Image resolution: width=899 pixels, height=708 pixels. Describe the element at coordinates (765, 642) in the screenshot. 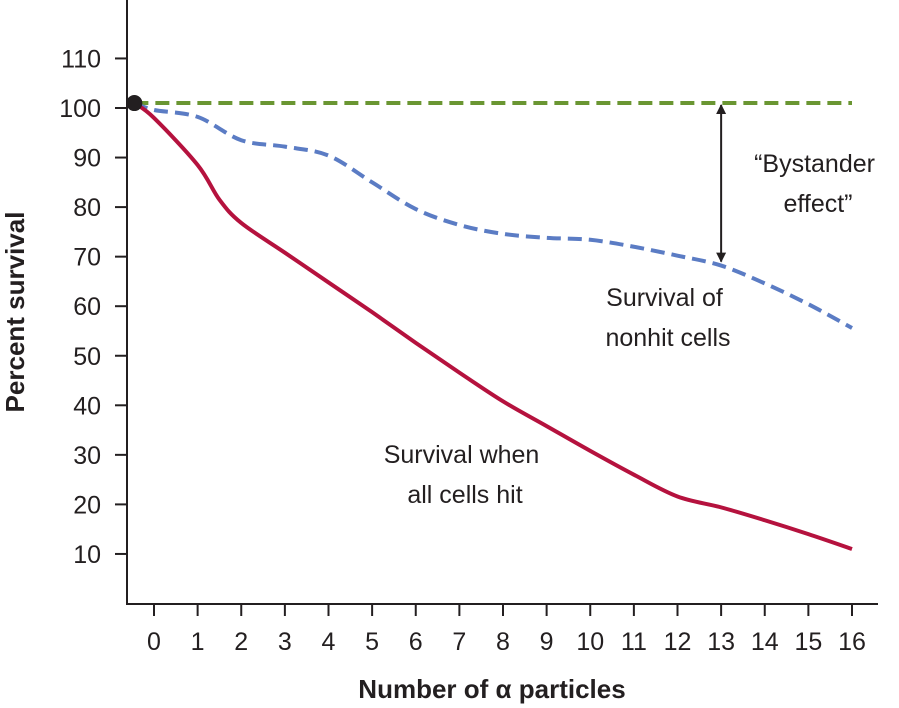

I see `x-tick-label-14: 14` at that location.